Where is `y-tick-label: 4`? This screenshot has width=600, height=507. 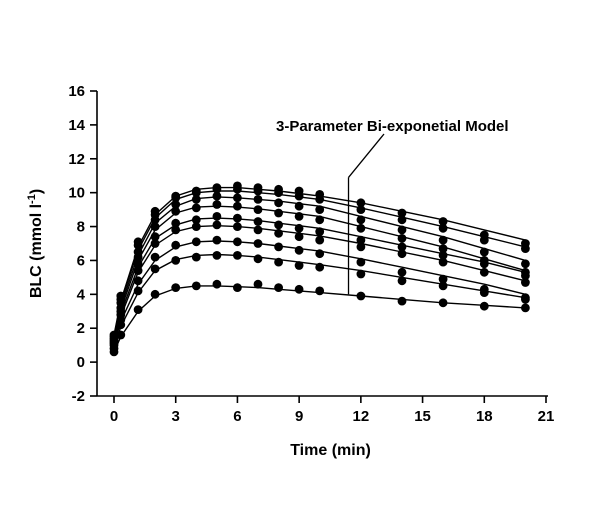 y-tick-label: 4 is located at coordinates (81, 294).